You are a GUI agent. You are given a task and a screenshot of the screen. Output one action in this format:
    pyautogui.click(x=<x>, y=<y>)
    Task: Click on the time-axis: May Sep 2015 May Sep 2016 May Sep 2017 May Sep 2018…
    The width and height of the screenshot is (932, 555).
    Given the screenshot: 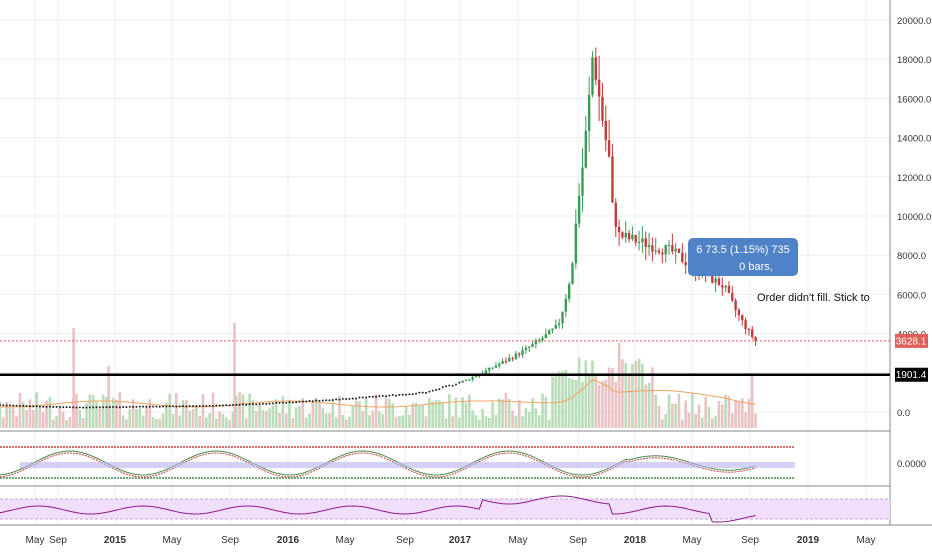 What is the action you would take?
    pyautogui.click(x=451, y=540)
    